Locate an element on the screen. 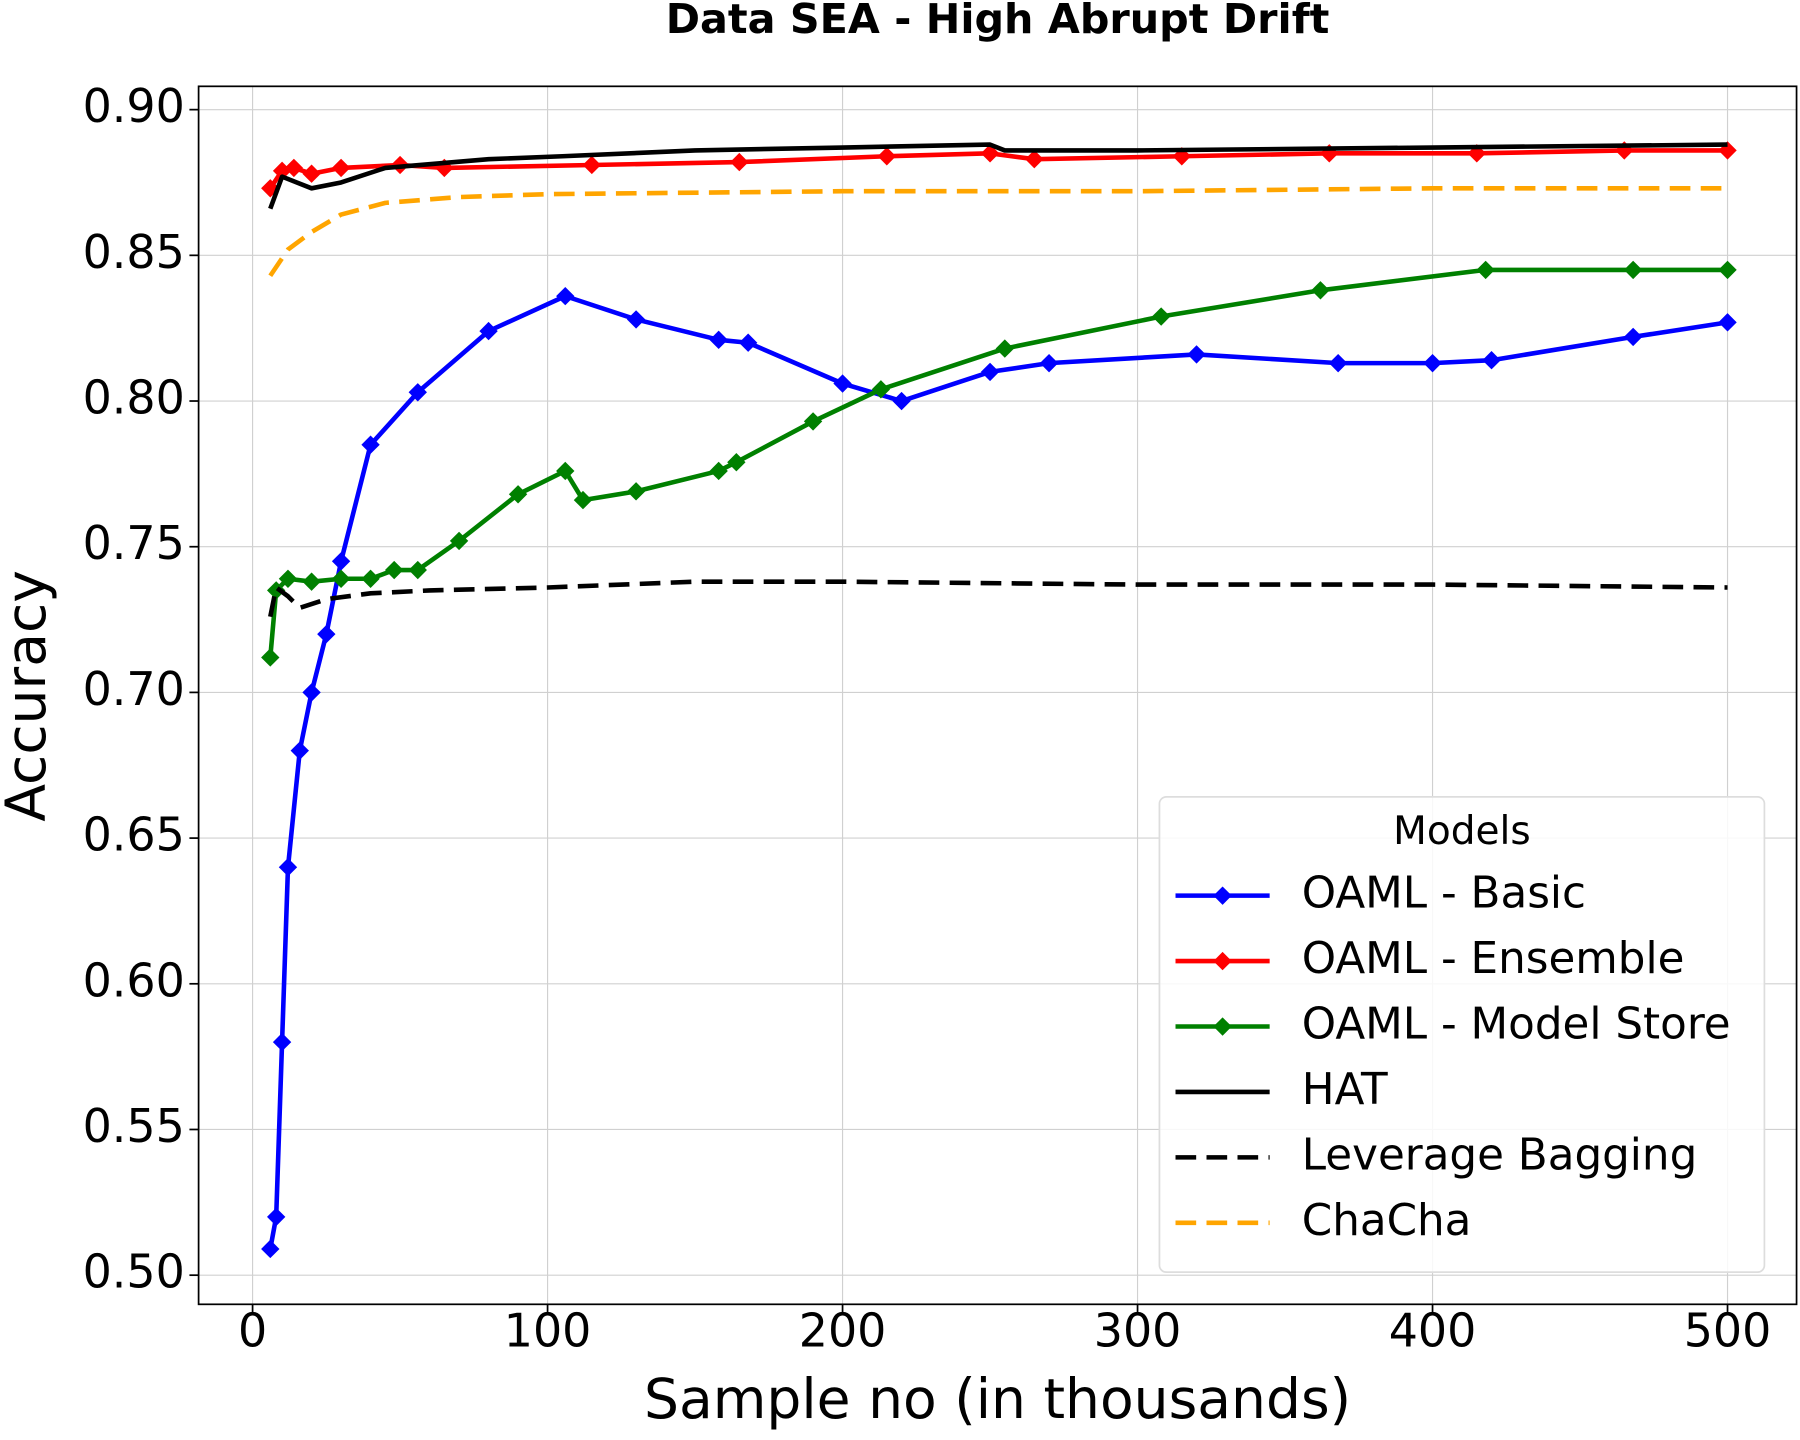 The width and height of the screenshot is (1800, 1440). legend-box is located at coordinates (1462, 1035).